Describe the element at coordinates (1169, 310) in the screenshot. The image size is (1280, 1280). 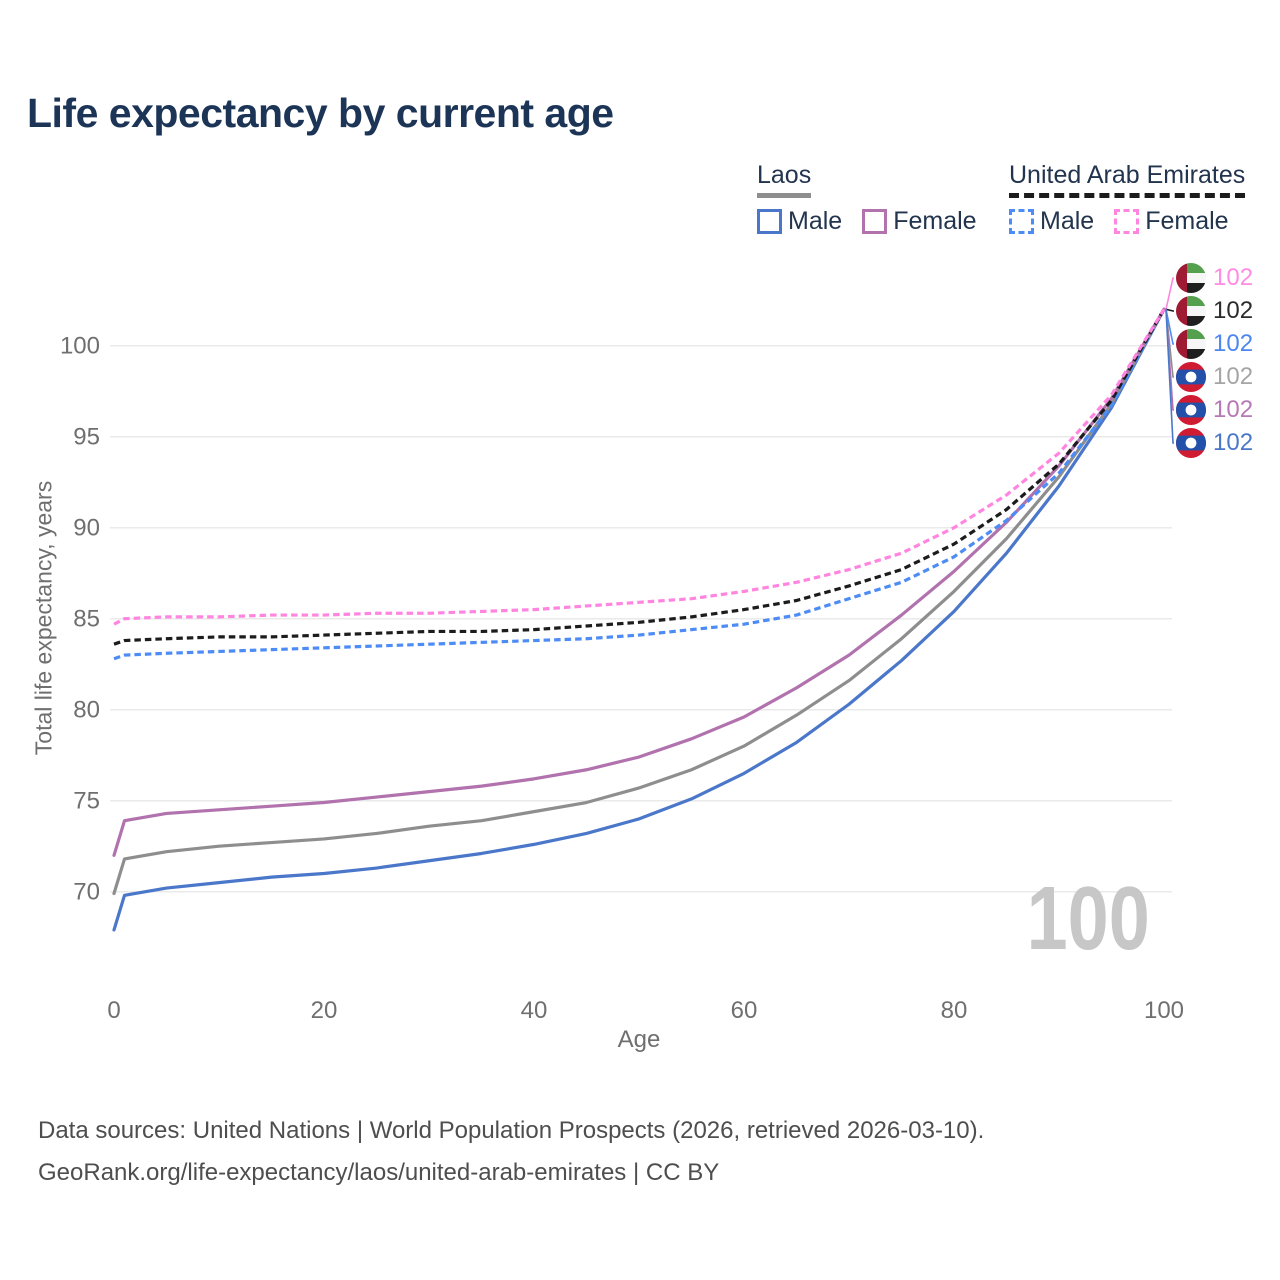
I see `end-label-connector-uae-both` at that location.